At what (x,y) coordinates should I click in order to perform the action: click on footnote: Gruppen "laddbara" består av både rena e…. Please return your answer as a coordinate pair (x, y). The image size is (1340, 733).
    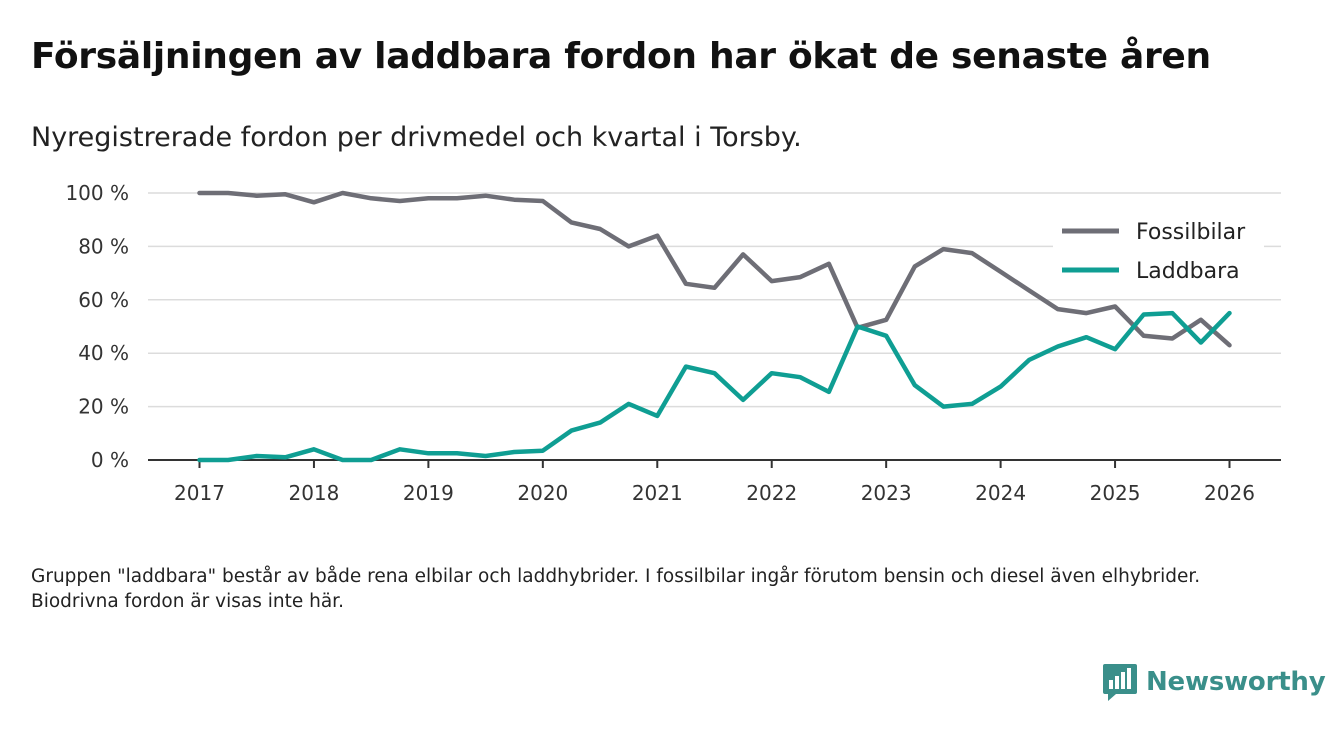
    Looking at the image, I should click on (616, 589).